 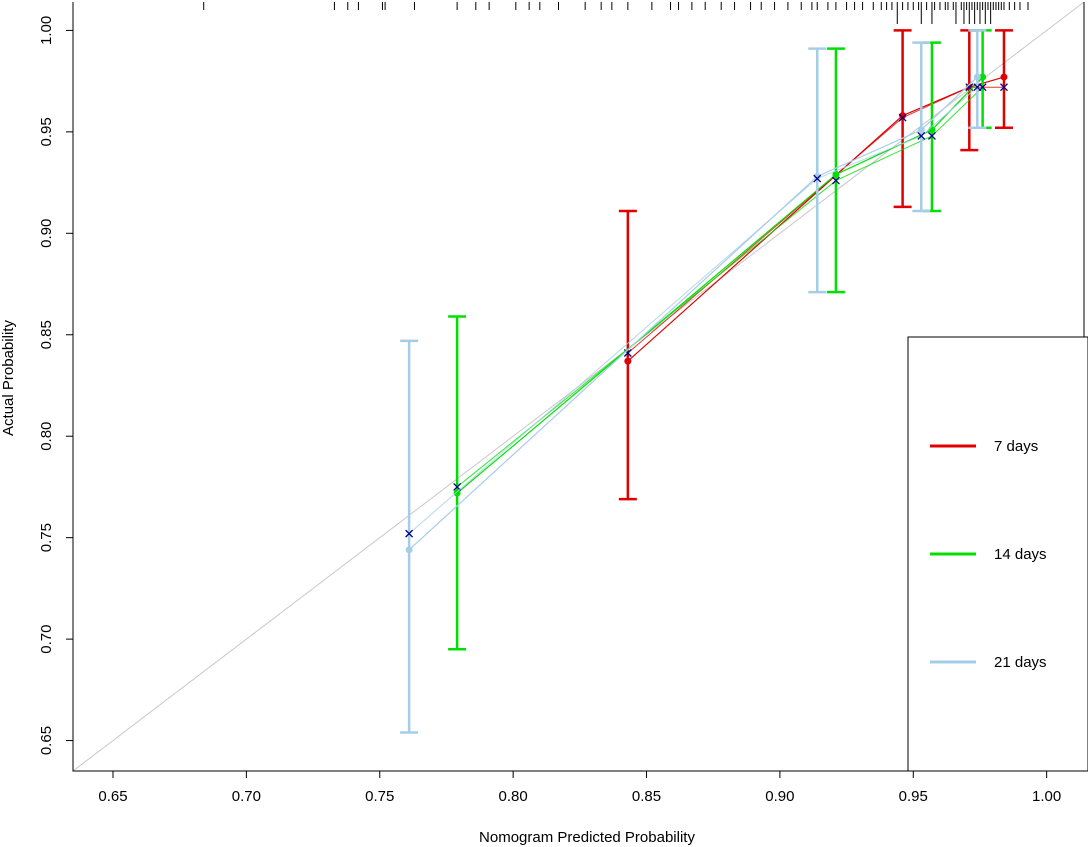 I want to click on legend-label: 7 days, so click(x=1016, y=446).